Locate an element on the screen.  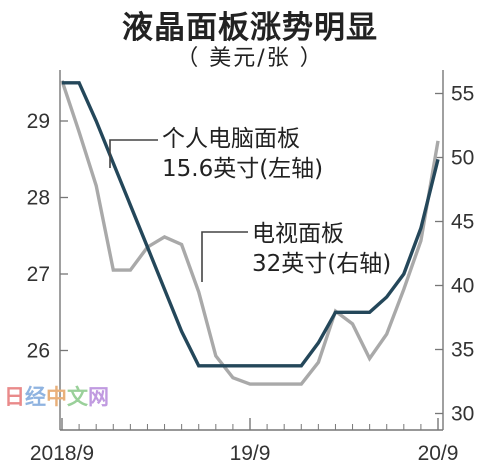
chart-title: 液晶面板涨势明显 is located at coordinates (250, 28).